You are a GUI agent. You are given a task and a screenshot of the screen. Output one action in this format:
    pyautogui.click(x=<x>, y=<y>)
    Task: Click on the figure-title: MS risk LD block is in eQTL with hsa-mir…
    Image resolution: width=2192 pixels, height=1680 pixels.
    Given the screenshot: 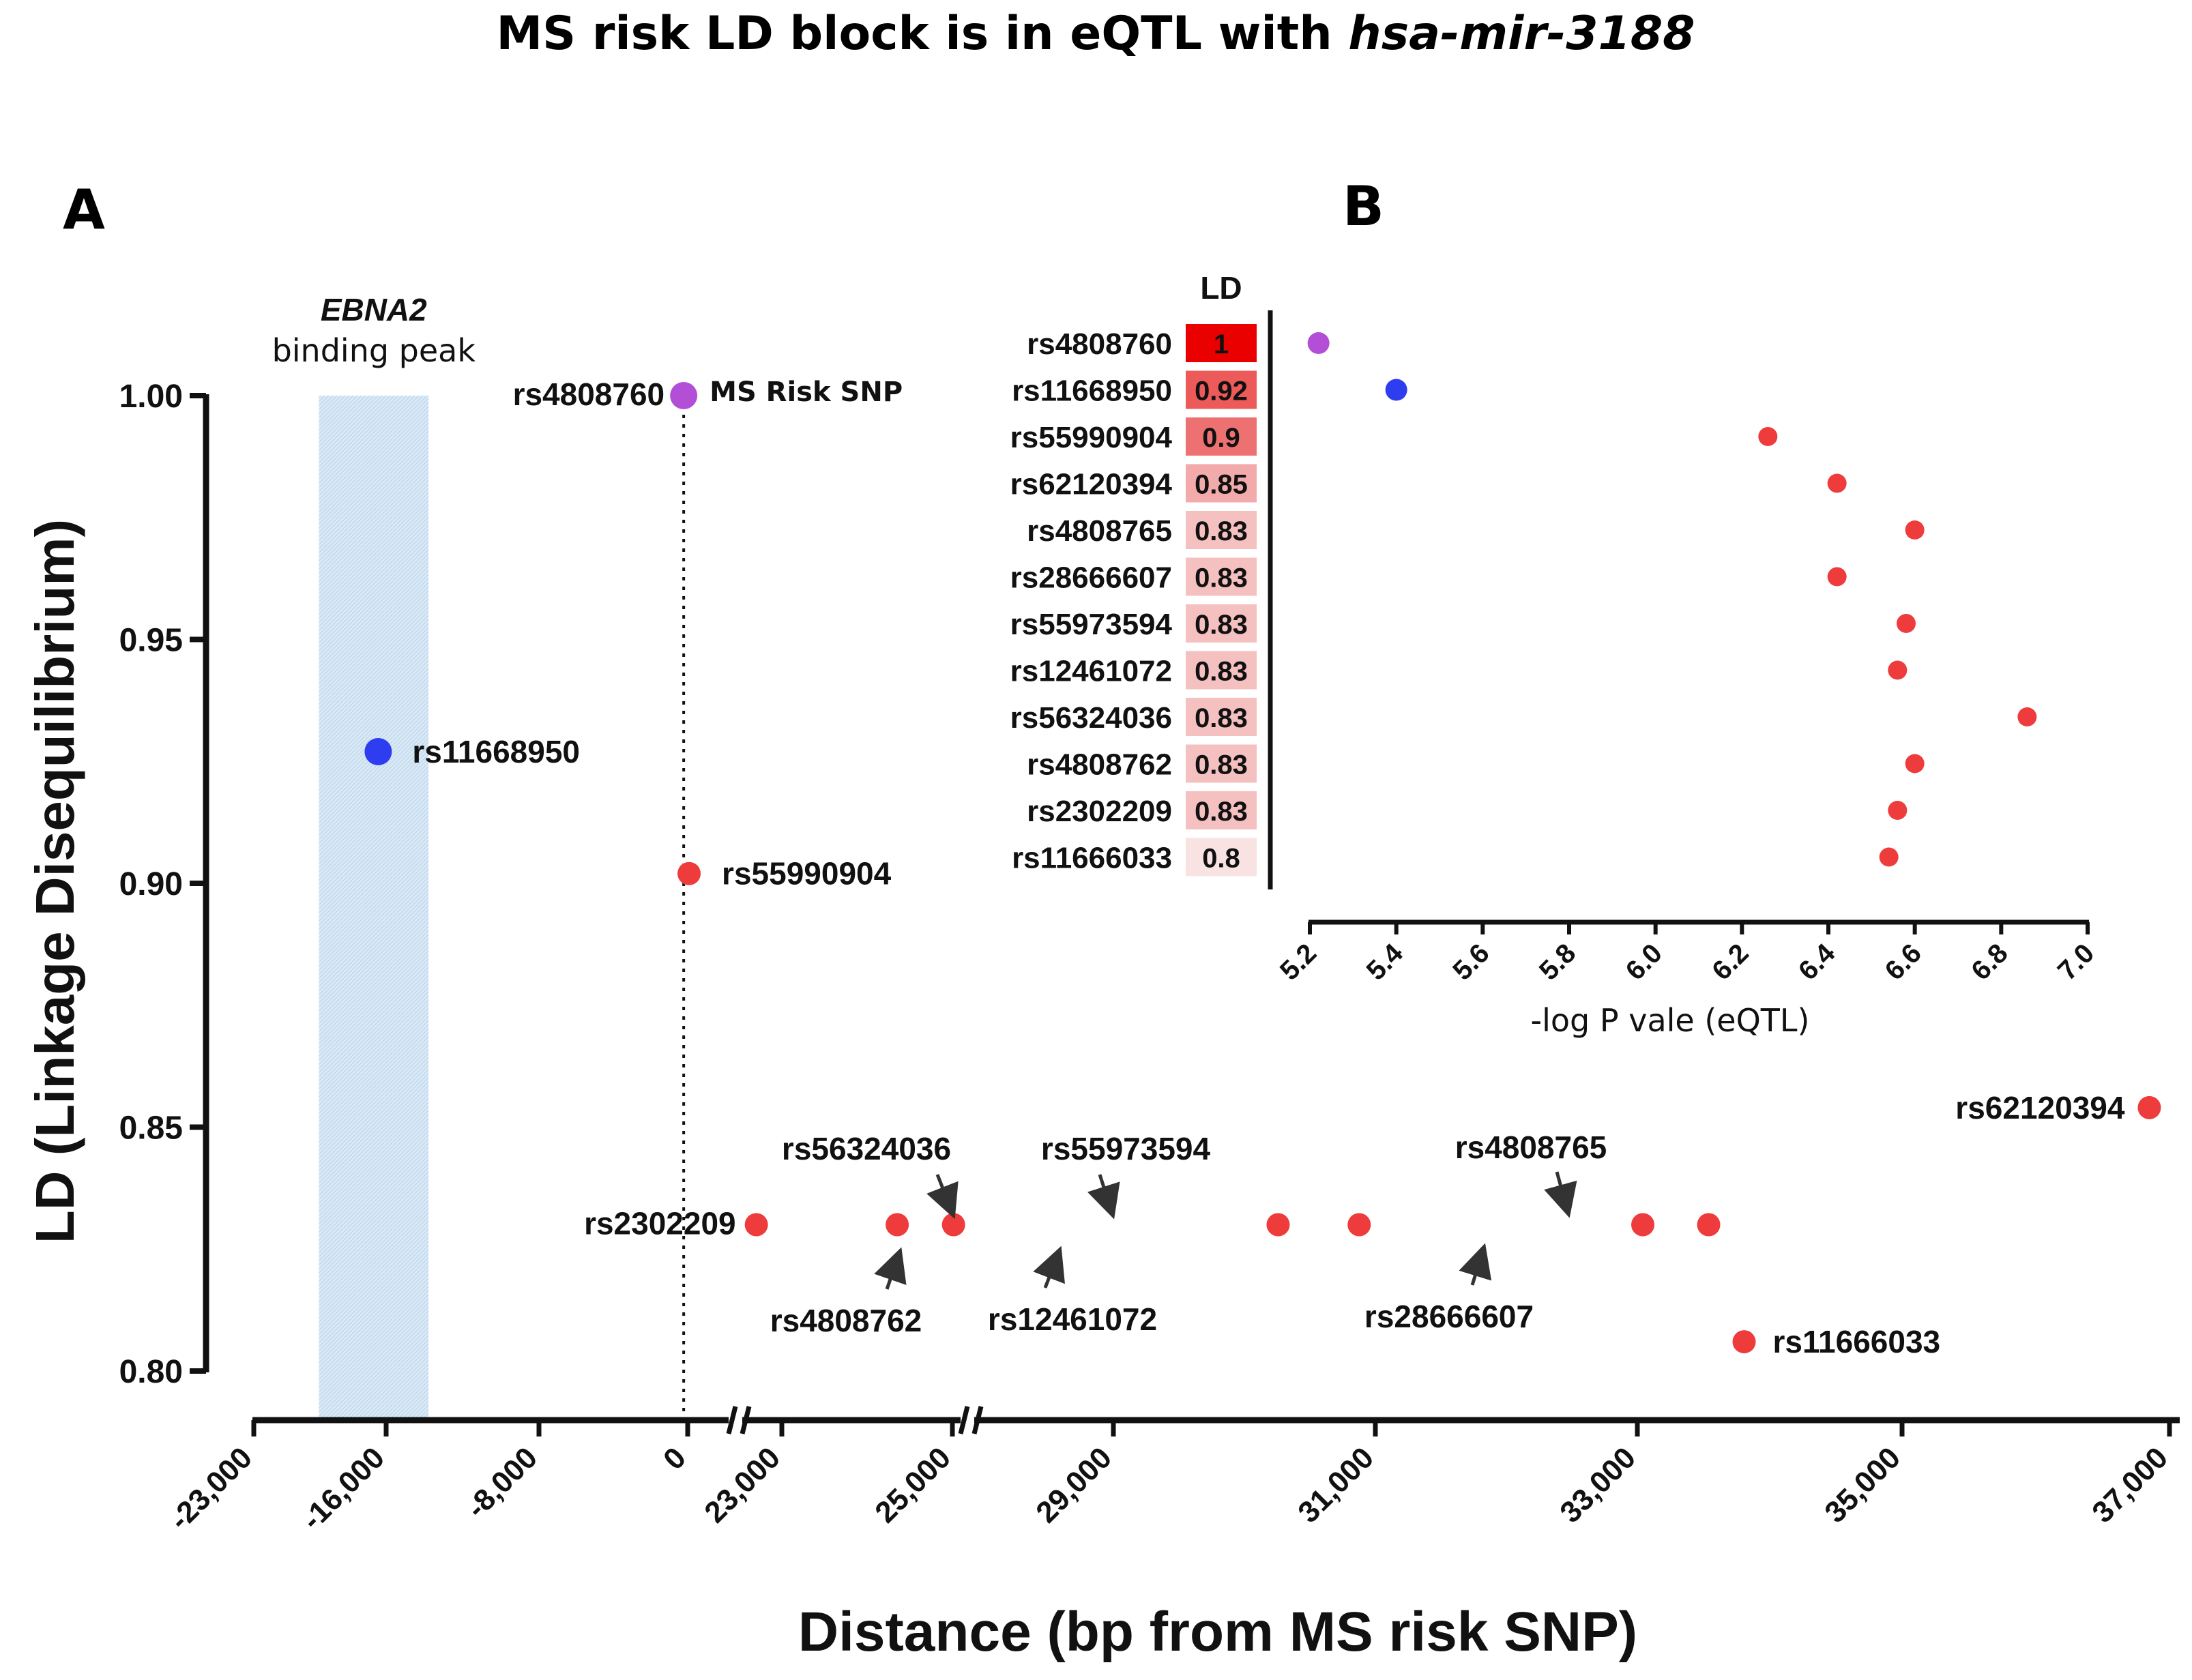 What is the action you would take?
    pyautogui.click(x=1096, y=34)
    